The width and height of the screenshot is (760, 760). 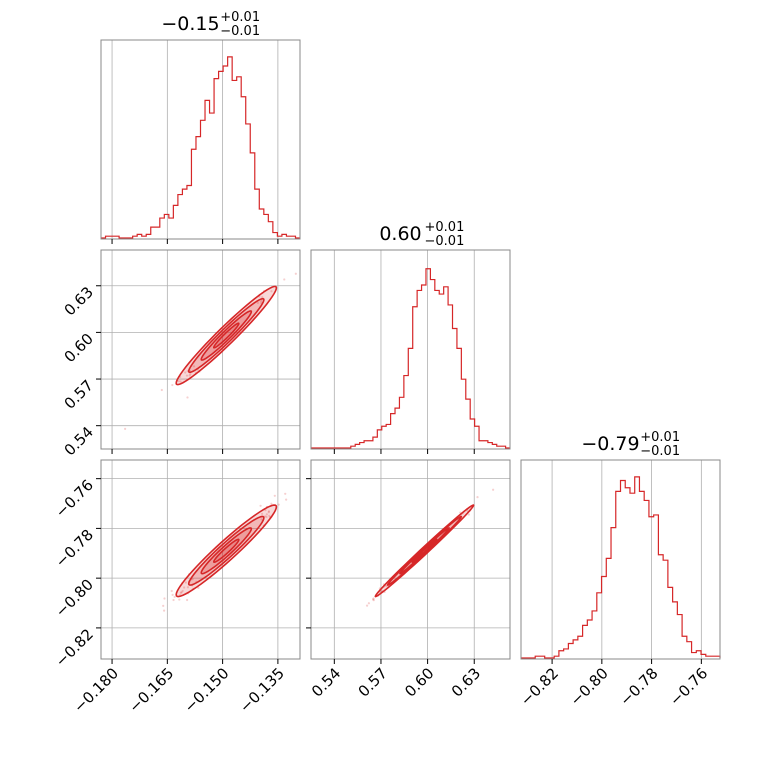 I want to click on y-tick-label: 0.63, so click(x=79, y=301).